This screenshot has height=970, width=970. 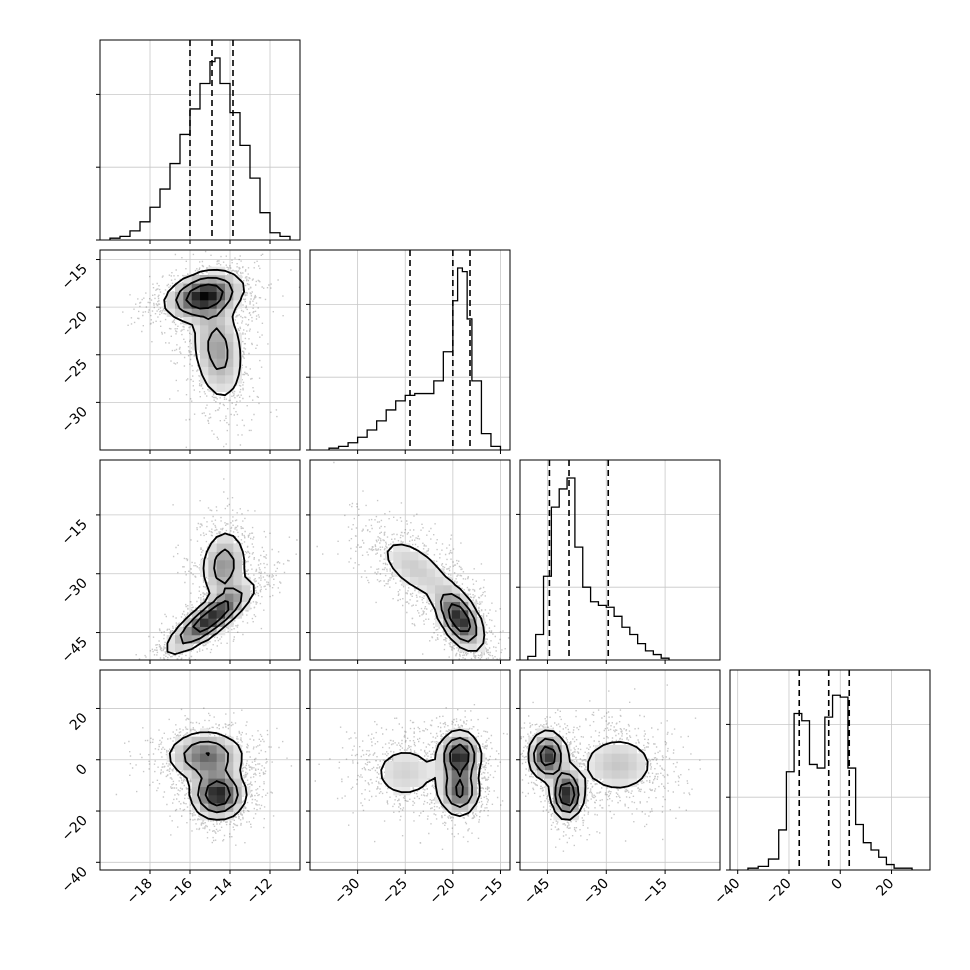 I want to click on y-tick-label: −25, so click(x=75, y=372).